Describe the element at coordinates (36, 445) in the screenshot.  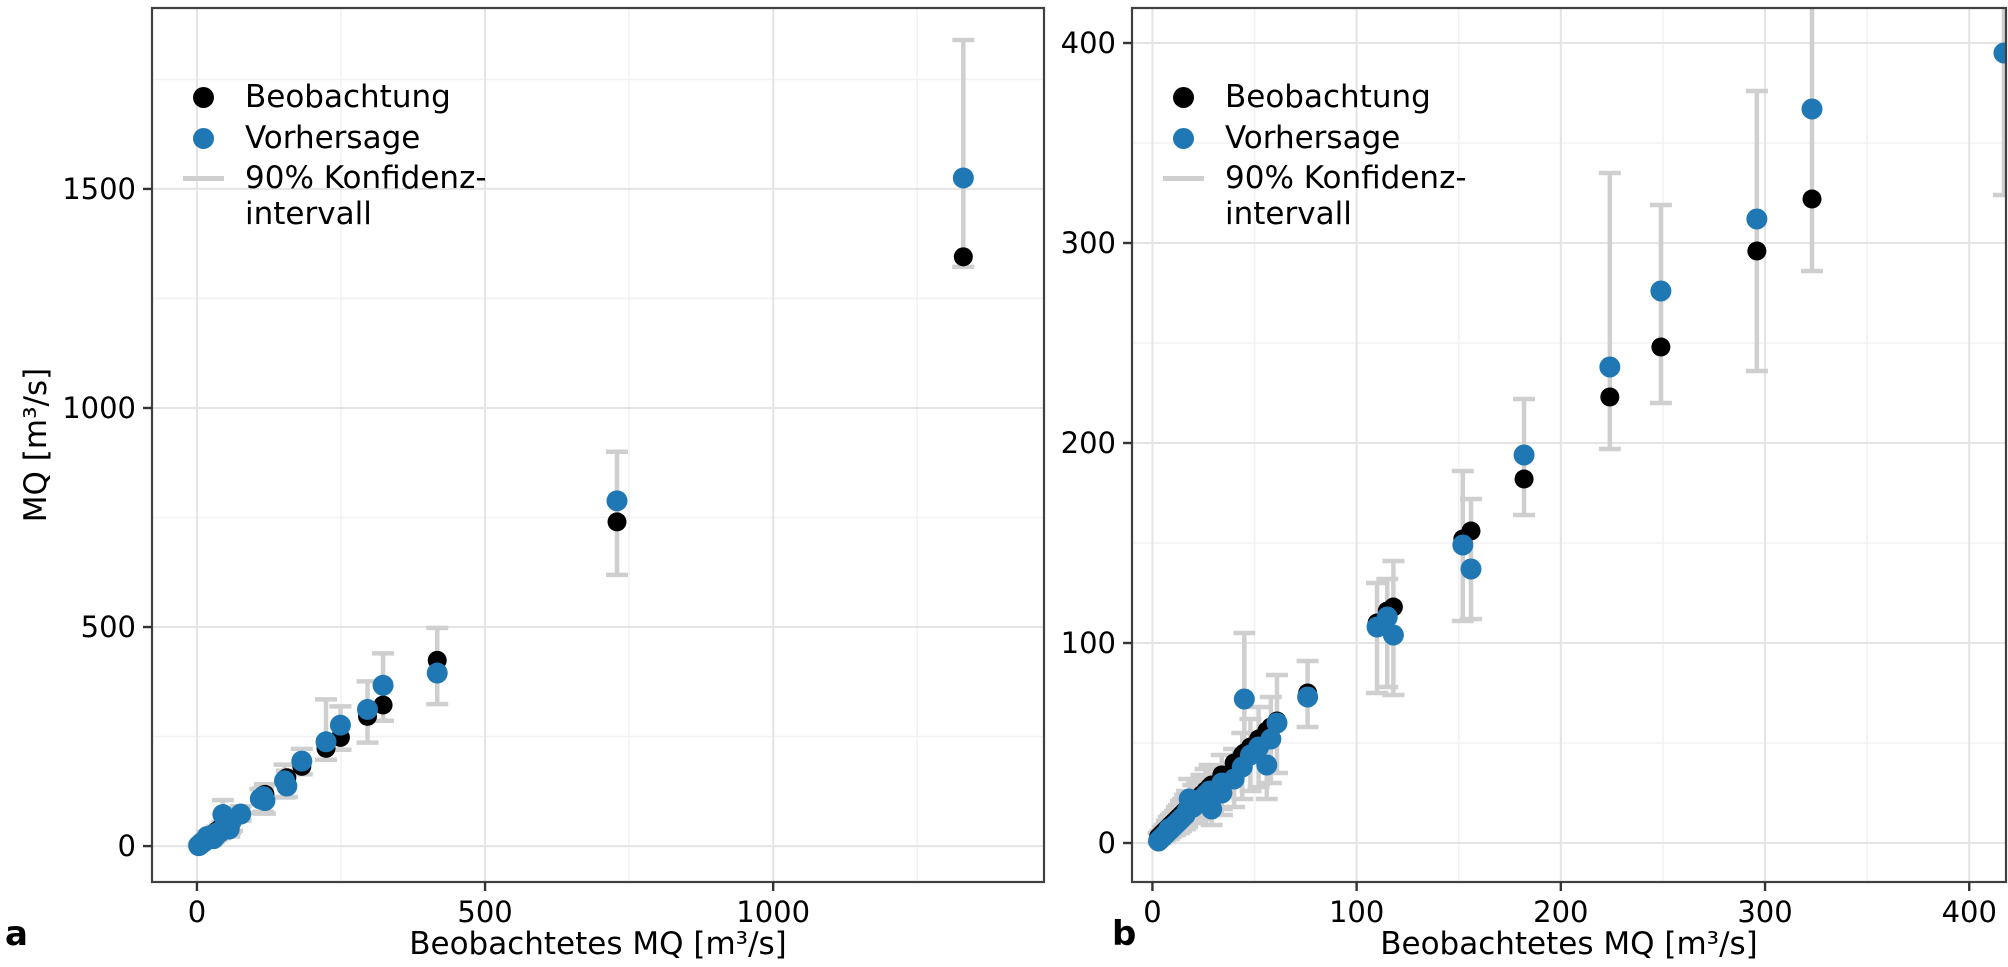
I see `y-axis-title-a: MQ [m³/s]` at that location.